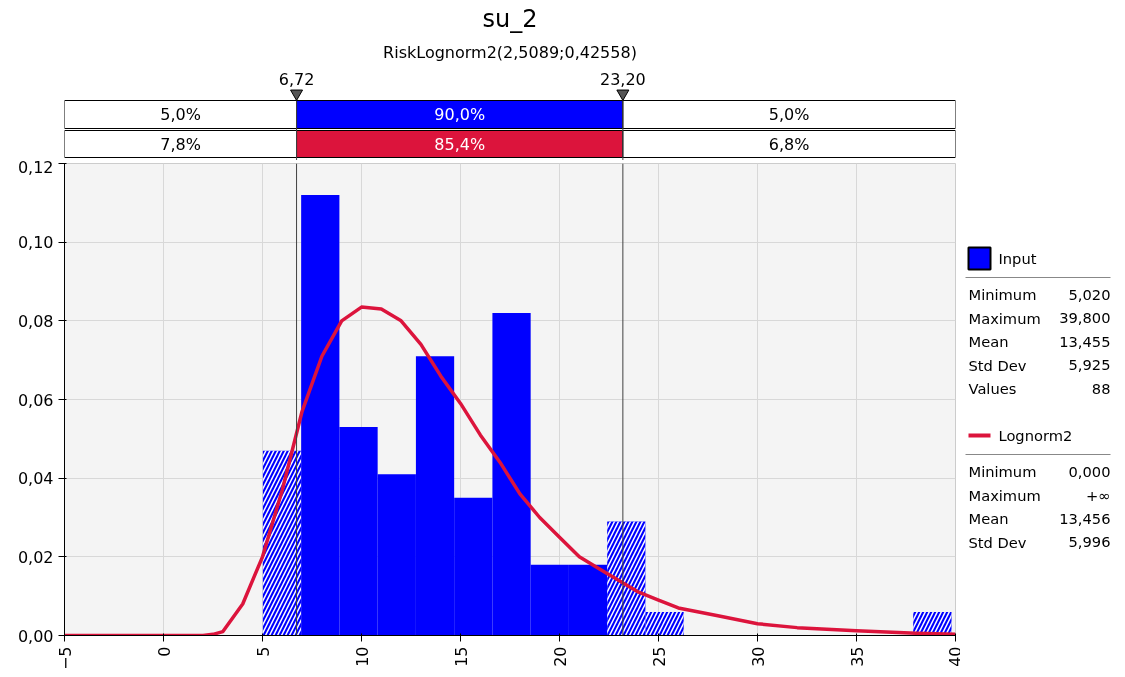  What do you see at coordinates (622, 79) in the screenshot?
I see `ref-line-label: 23,20` at bounding box center [622, 79].